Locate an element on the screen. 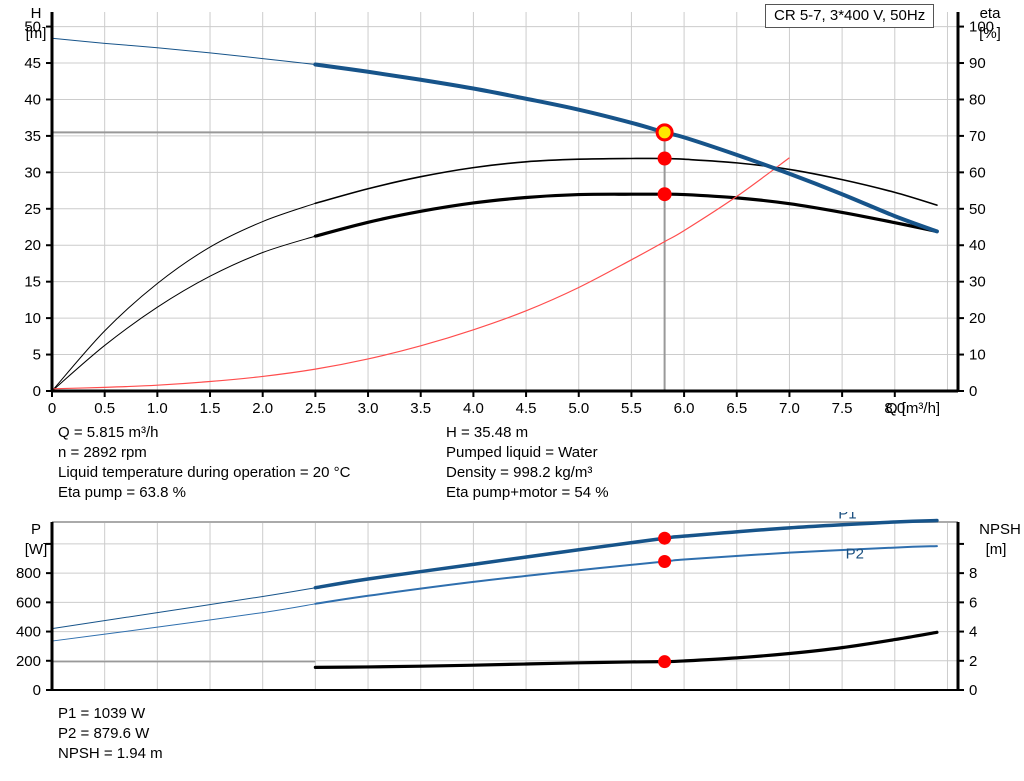 The height and width of the screenshot is (781, 1024). y-tick-label-left: 35 is located at coordinates (32, 136).